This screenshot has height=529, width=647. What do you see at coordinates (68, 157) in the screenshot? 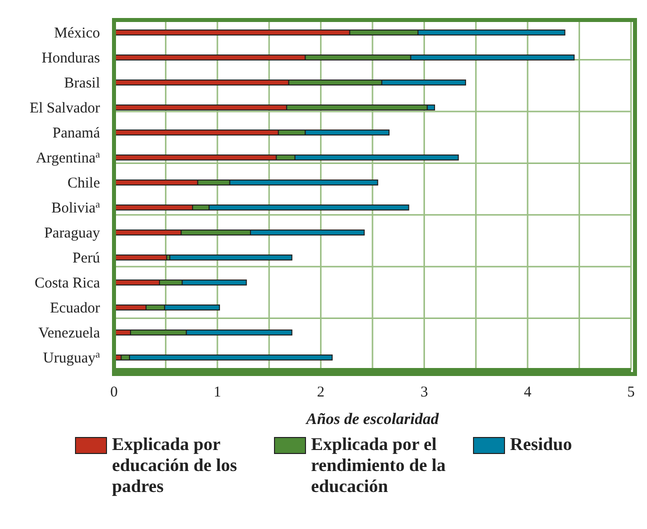
I see `y-tick-label: Argentina$^{a}$` at bounding box center [68, 157].